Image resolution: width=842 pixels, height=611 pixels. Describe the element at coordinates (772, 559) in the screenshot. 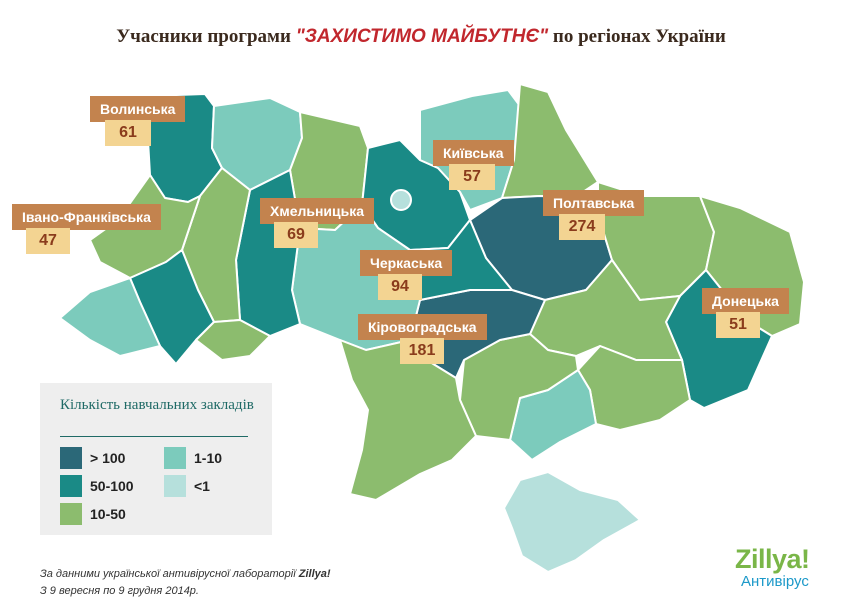

I see `logo-brand: Zillya!` at that location.